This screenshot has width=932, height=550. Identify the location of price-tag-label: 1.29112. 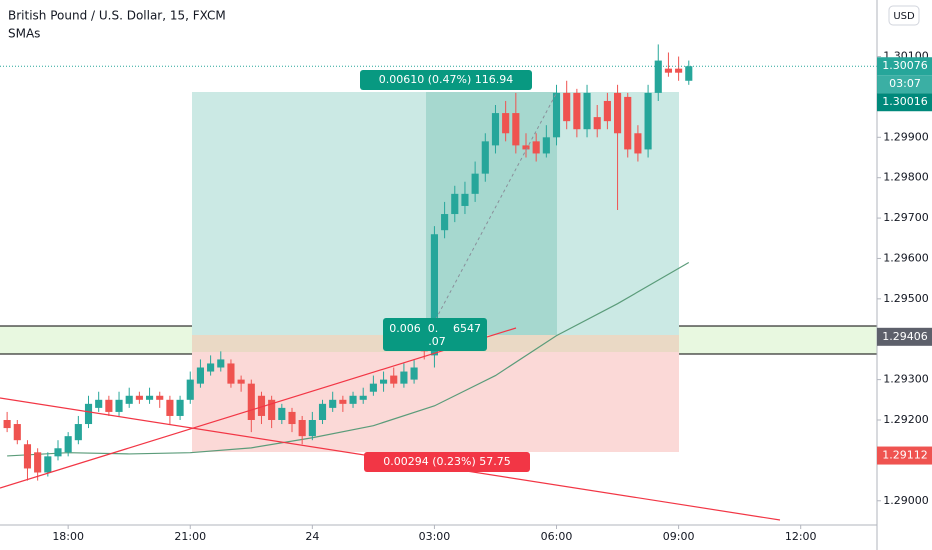
(905, 455).